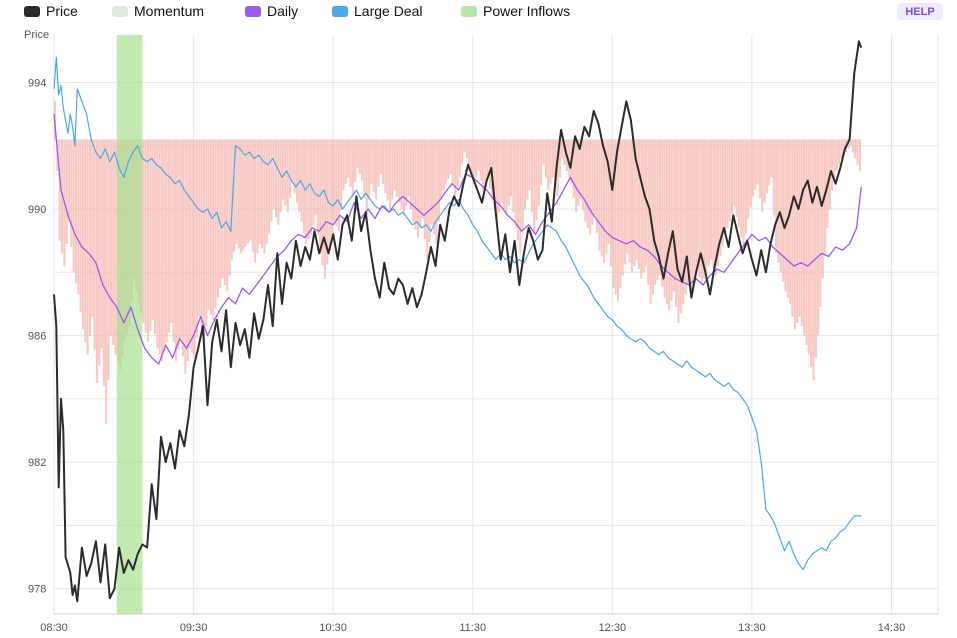 This screenshot has width=957, height=638. Describe the element at coordinates (158, 11) in the screenshot. I see `legend-item-momentum: Momentum` at that location.